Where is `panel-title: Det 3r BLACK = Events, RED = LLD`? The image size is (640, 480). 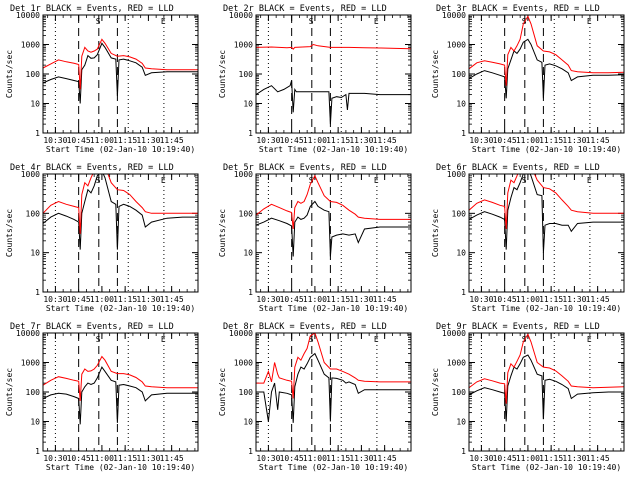
panel-title: Det 3r BLACK = Events, RED = LLD is located at coordinates (518, 9).